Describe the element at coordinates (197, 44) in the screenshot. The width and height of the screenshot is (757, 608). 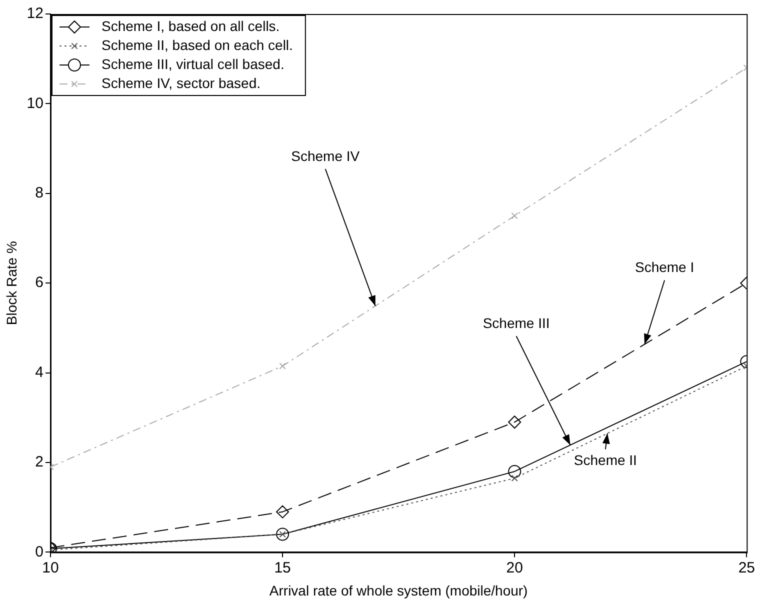
I see `legend-label: Scheme II, based on each cell.` at that location.